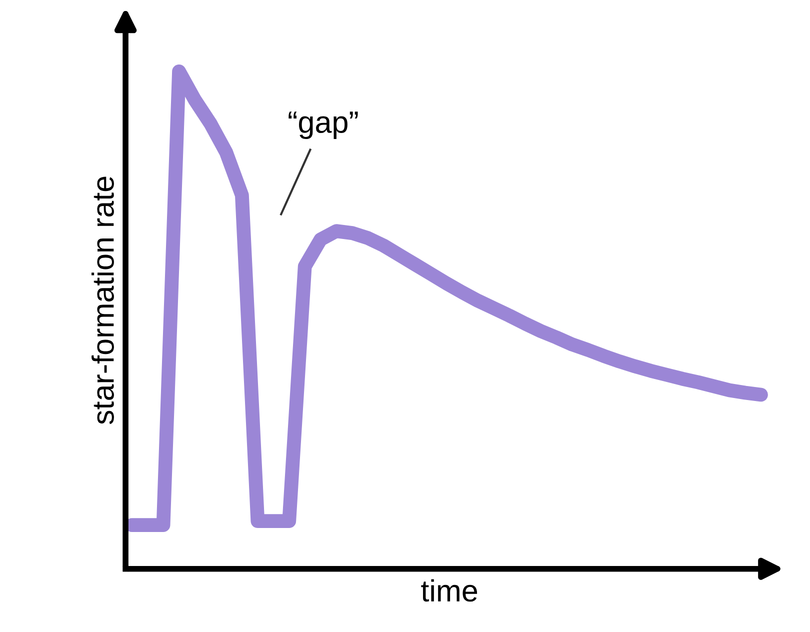  What do you see at coordinates (323, 126) in the screenshot?
I see `annotation: “gap”` at bounding box center [323, 126].